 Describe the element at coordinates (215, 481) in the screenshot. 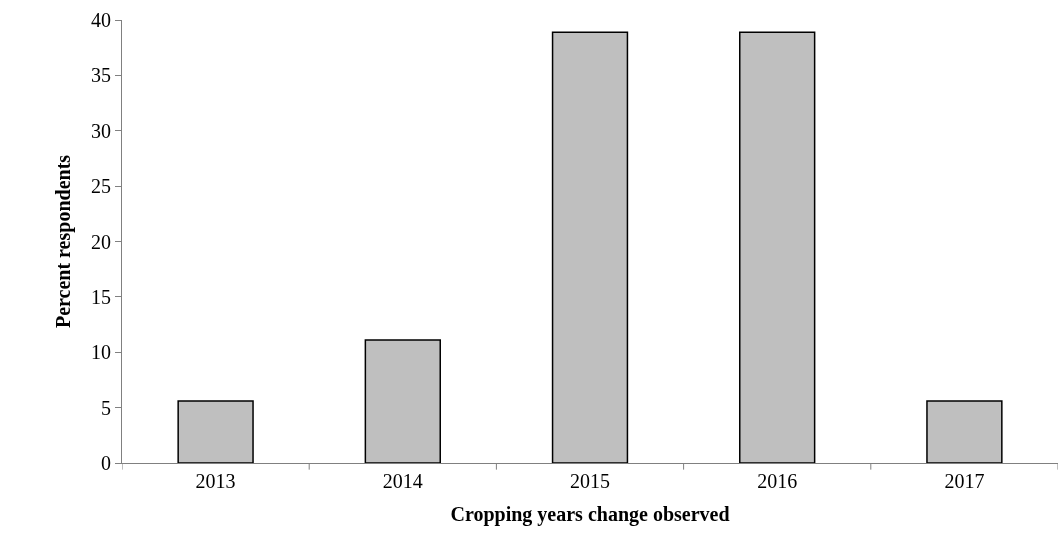

I see `x-tick-label: 2013` at that location.